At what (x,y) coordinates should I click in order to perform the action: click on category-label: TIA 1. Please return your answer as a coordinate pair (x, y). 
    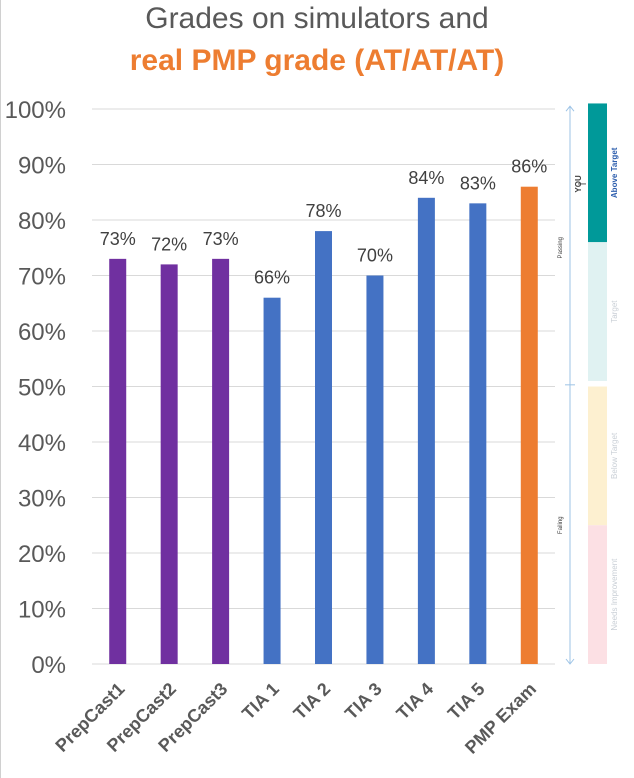
    Looking at the image, I should click on (260, 701).